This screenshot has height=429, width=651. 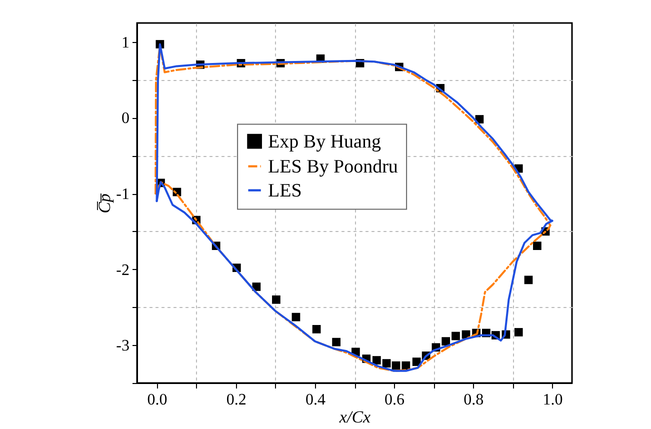 I want to click on x-axis-title: x/Cx, so click(x=355, y=417).